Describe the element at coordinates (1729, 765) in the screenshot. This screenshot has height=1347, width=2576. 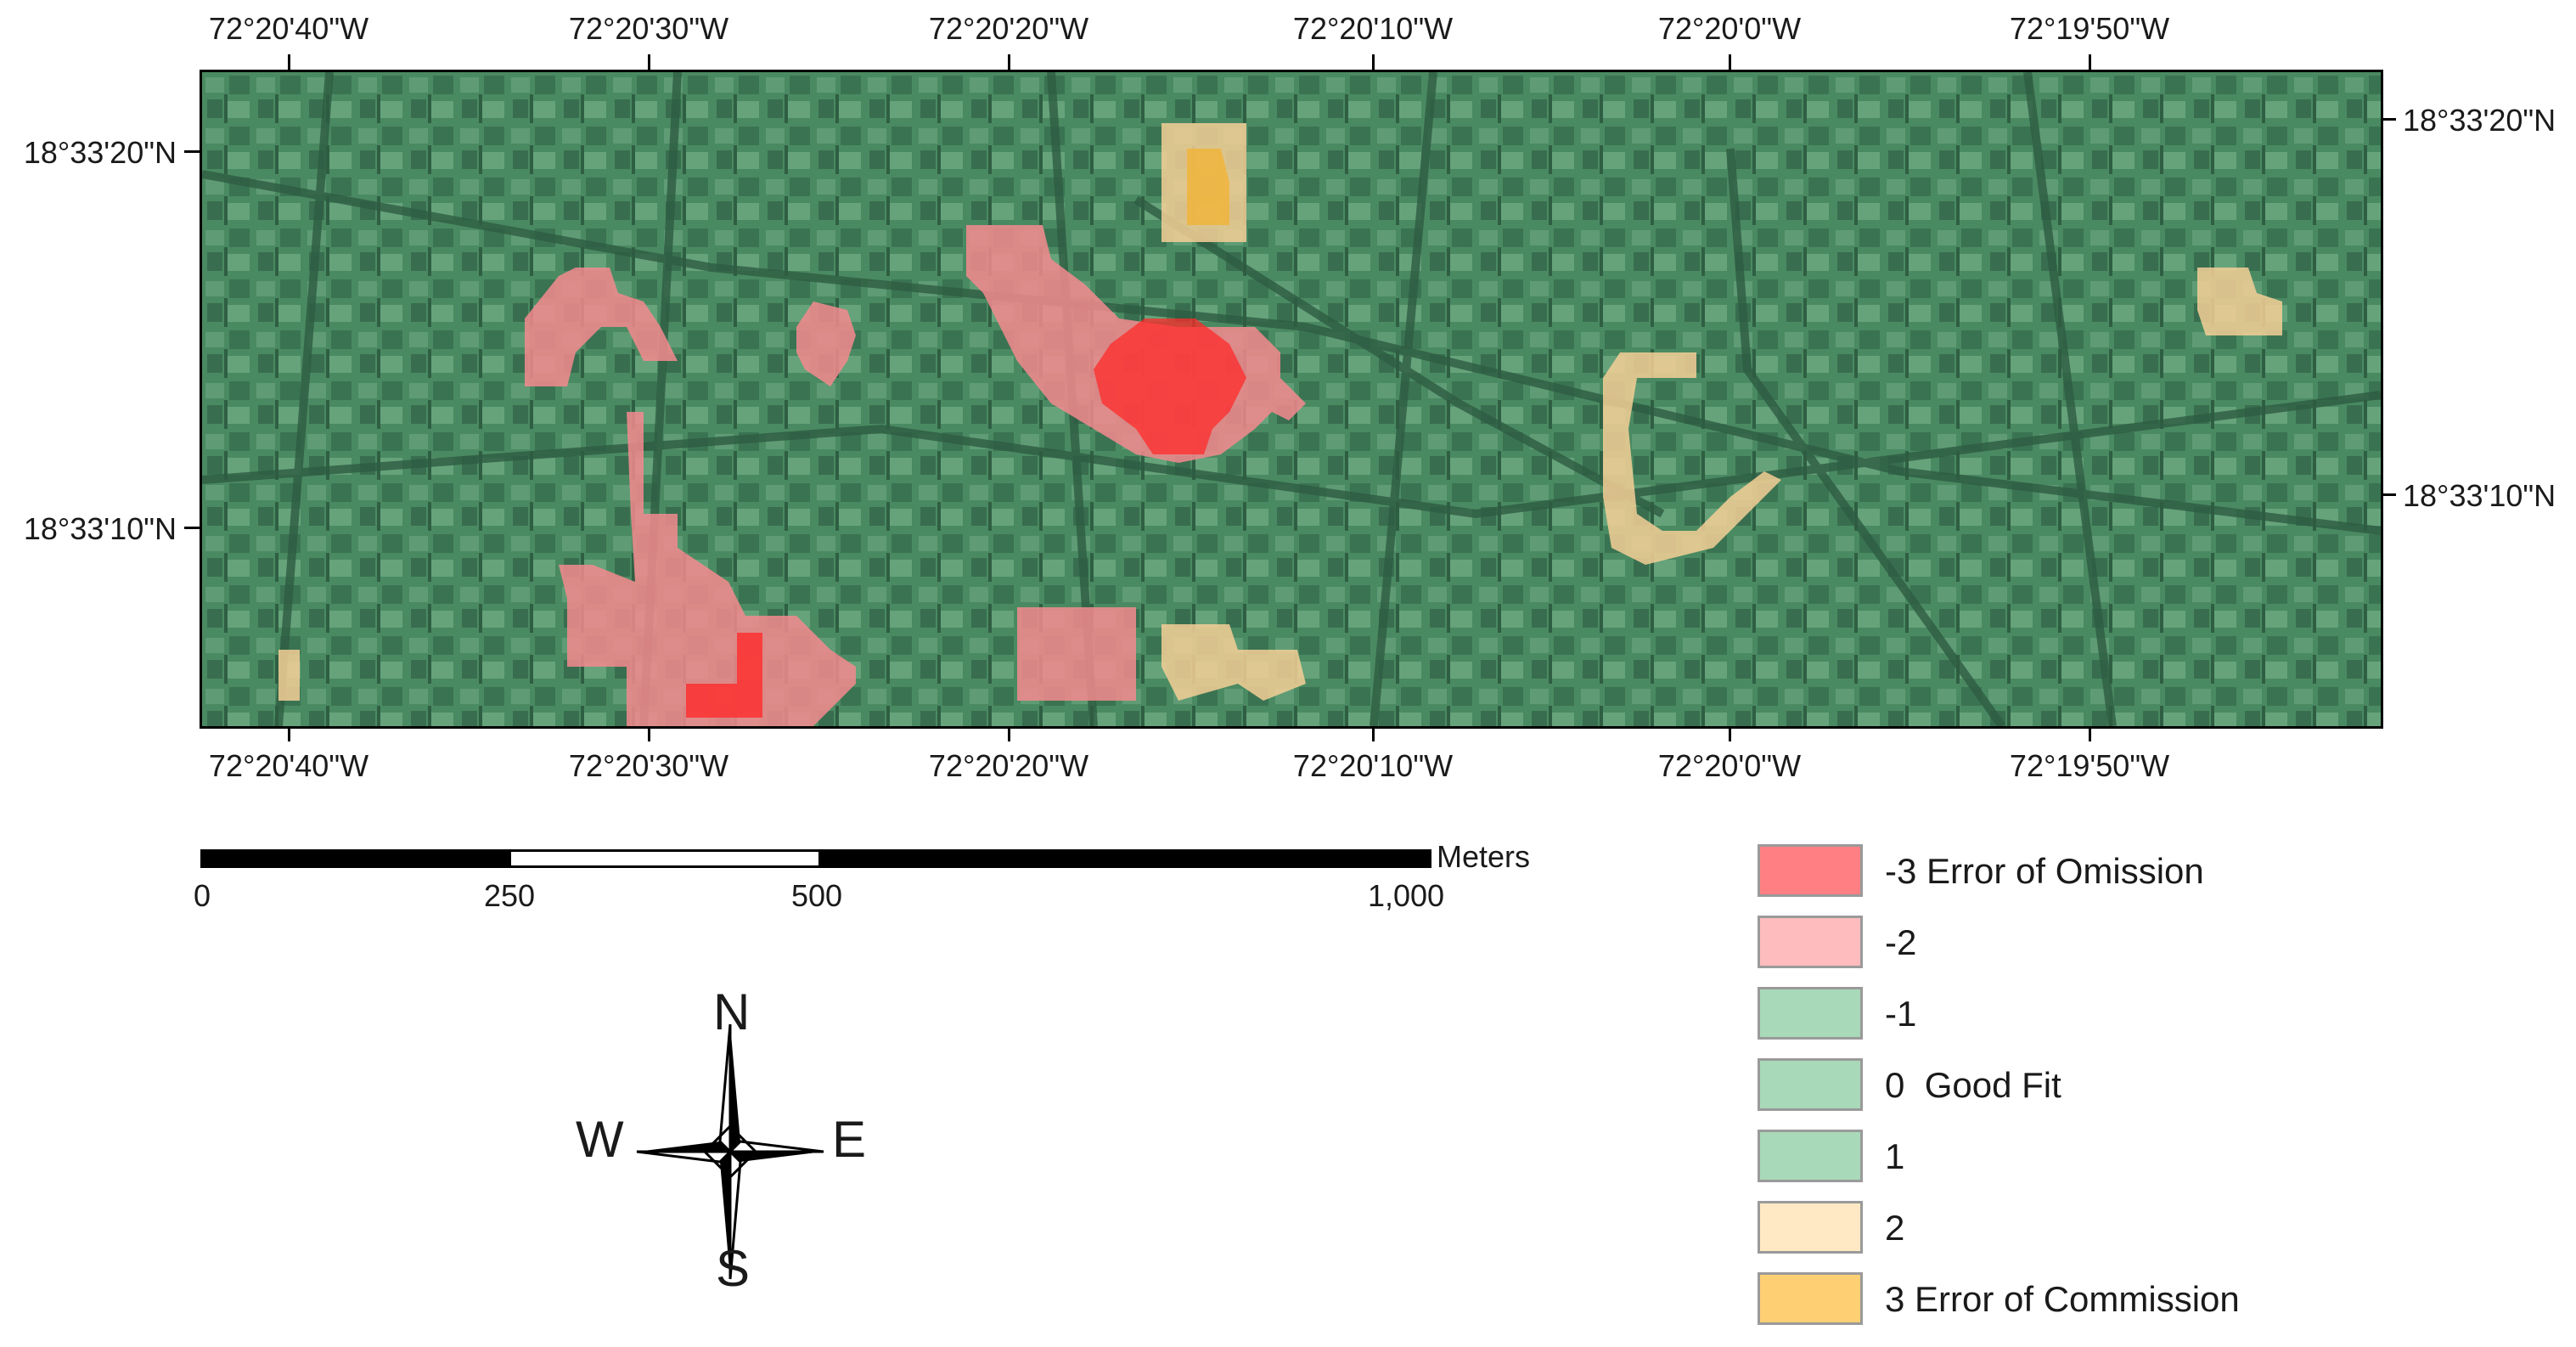
I see `longitude-label-bottom: 72°20'0"W` at that location.